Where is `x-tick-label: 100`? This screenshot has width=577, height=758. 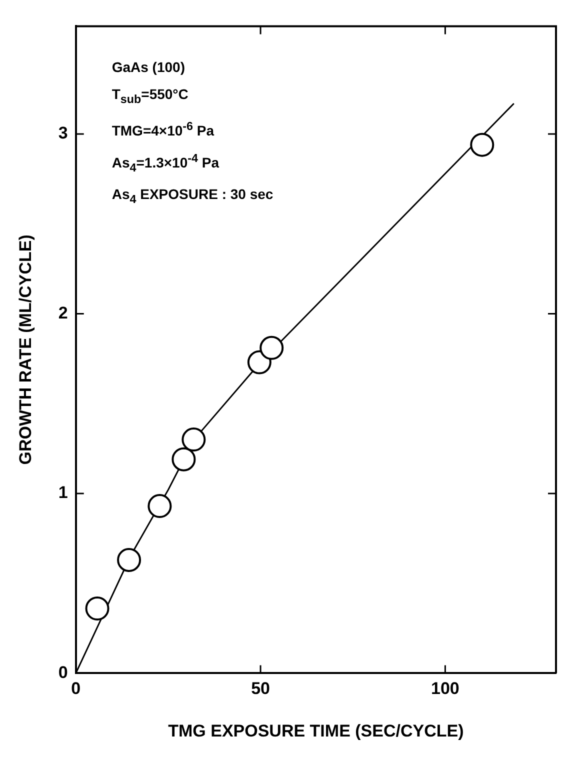
x-tick-label: 100 is located at coordinates (445, 688).